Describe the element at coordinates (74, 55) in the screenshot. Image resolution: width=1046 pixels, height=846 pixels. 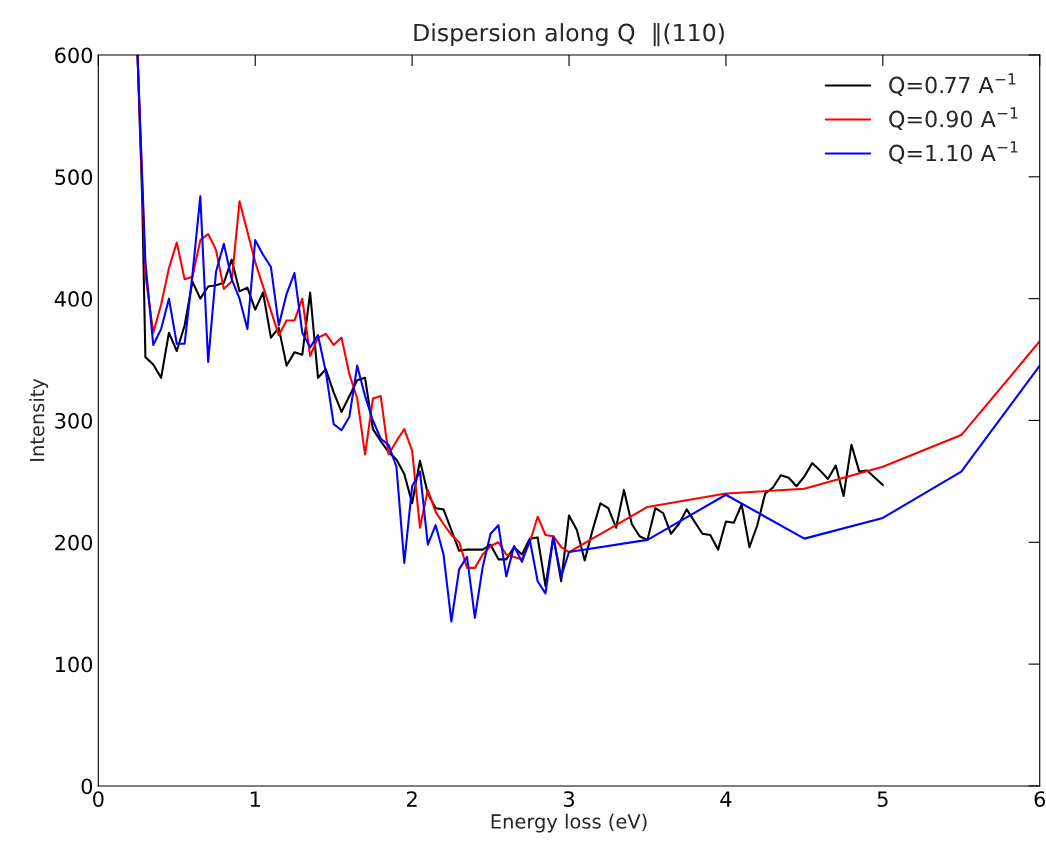
I see `y-tick-label: 600` at that location.